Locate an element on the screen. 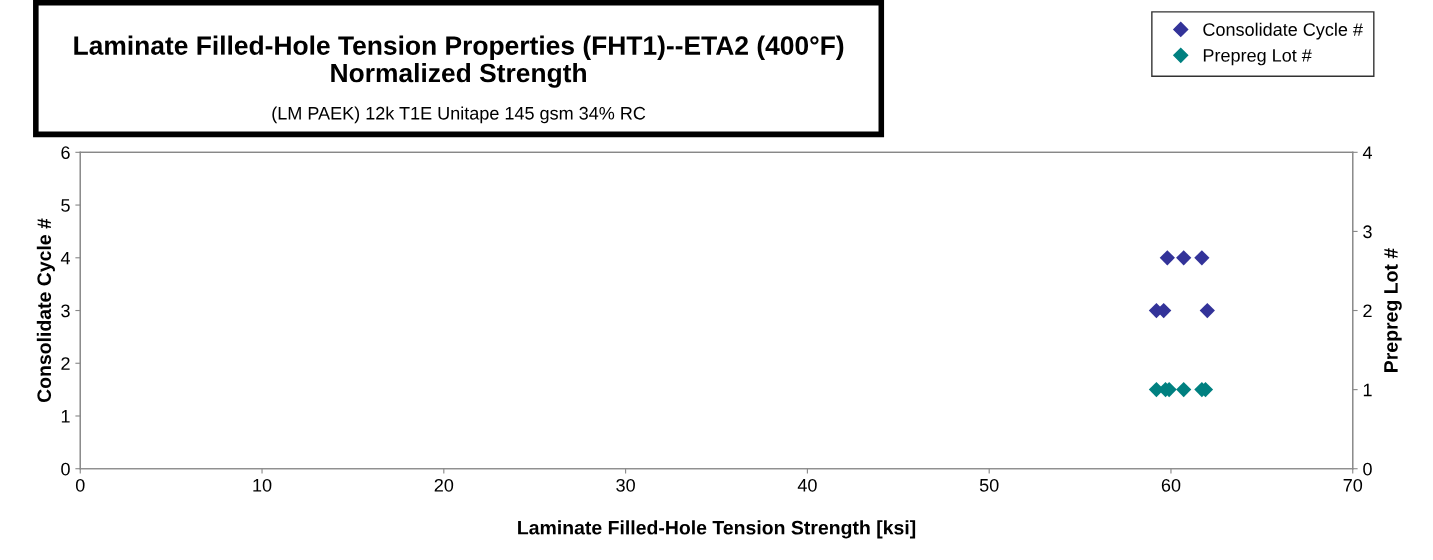  x-tick-label: 40 is located at coordinates (807, 485).